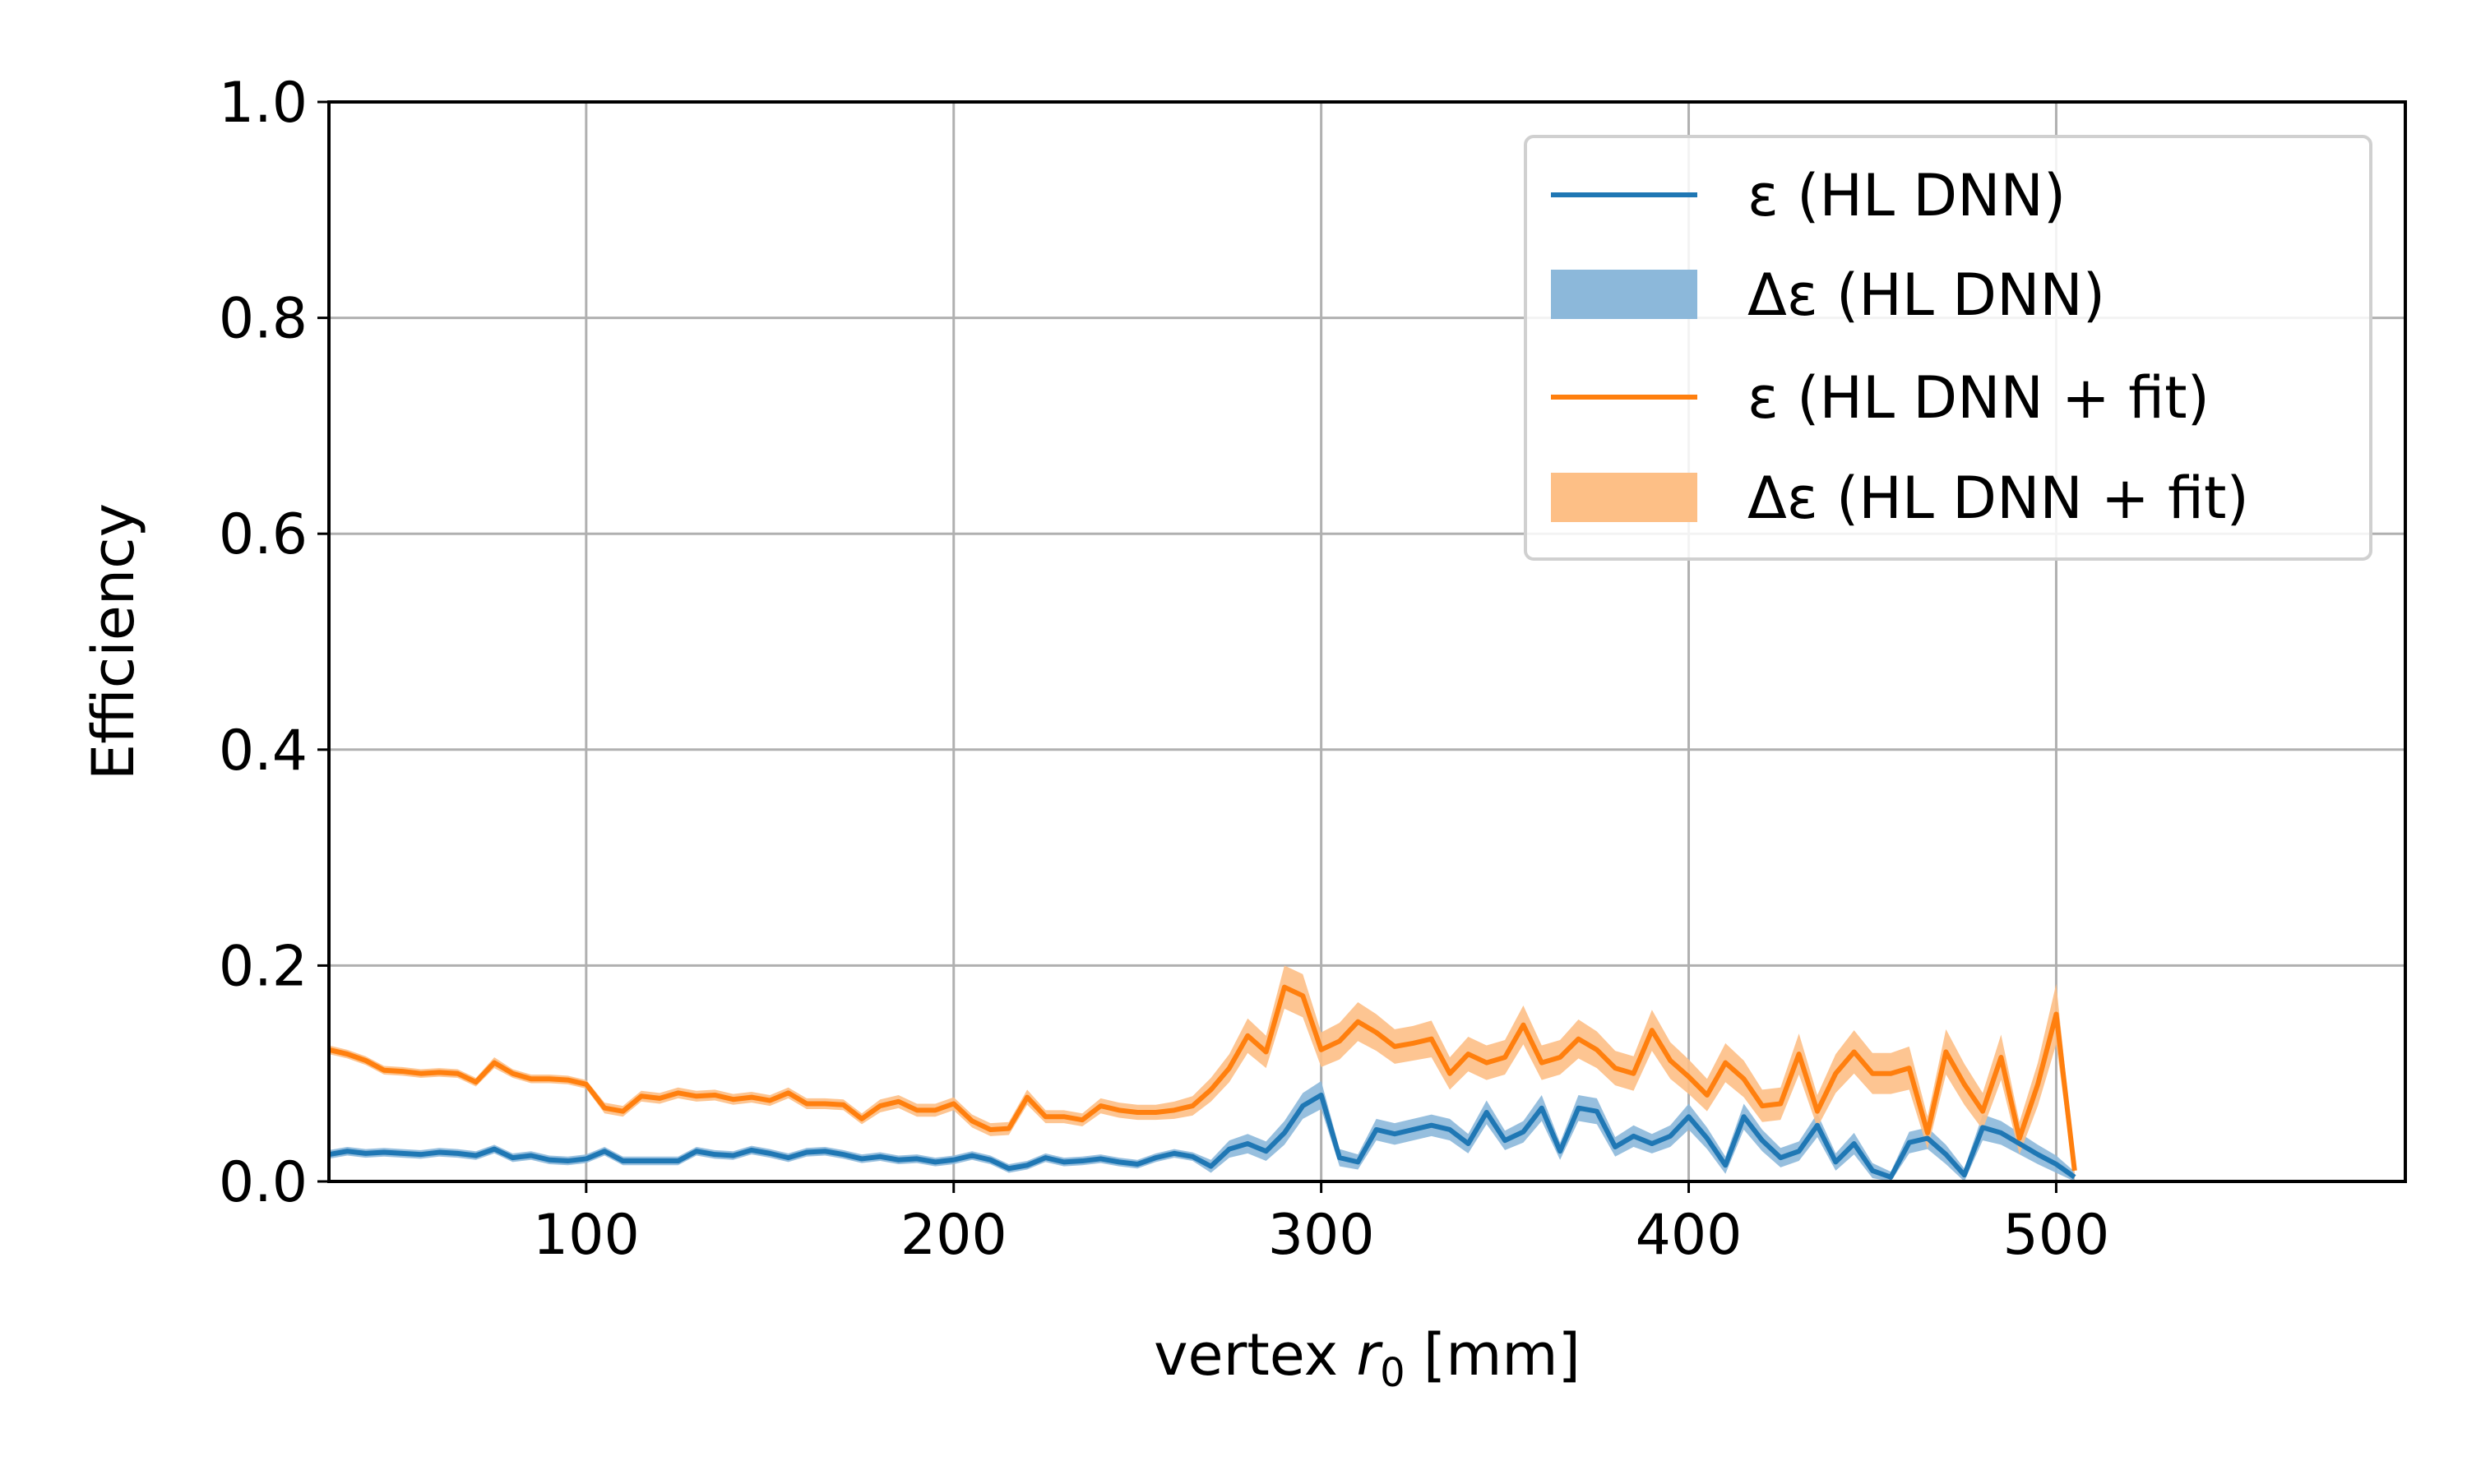 The image size is (2467, 1484). What do you see at coordinates (113, 641) in the screenshot?
I see `y-axis-label: Efficiency` at bounding box center [113, 641].